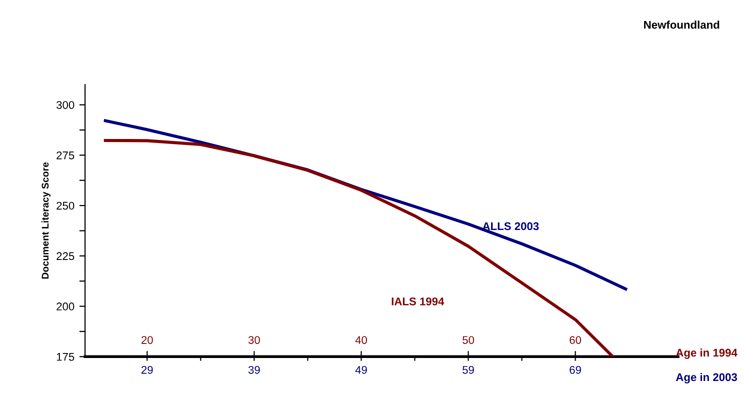  I want to click on x2-axis-title: Age in 1994, so click(707, 353).